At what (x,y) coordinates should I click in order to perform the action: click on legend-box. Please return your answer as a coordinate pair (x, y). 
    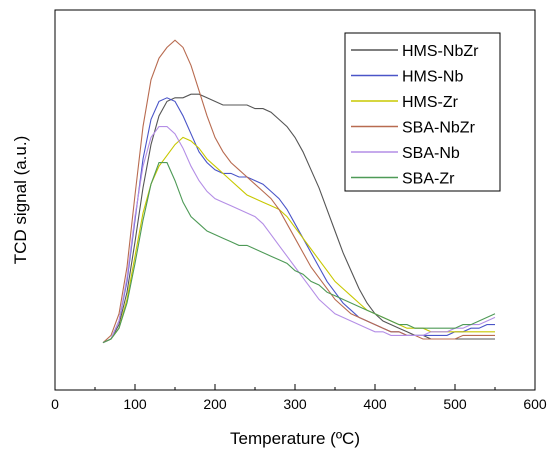
    Looking at the image, I should click on (422, 112).